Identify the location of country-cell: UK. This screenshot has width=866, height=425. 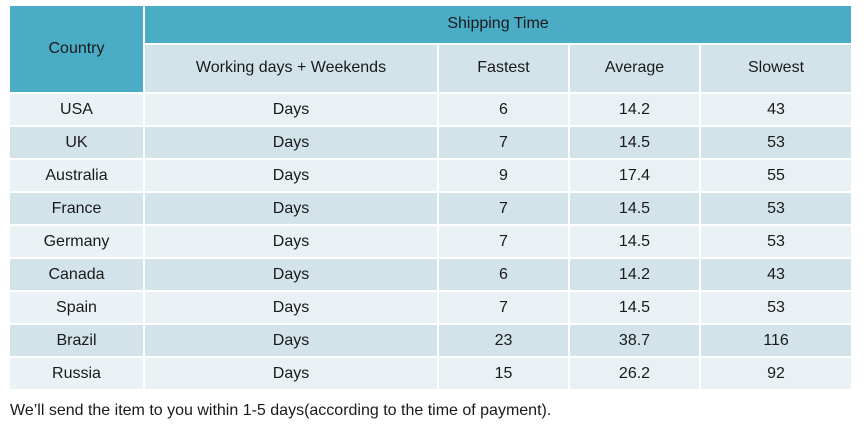
(76, 142).